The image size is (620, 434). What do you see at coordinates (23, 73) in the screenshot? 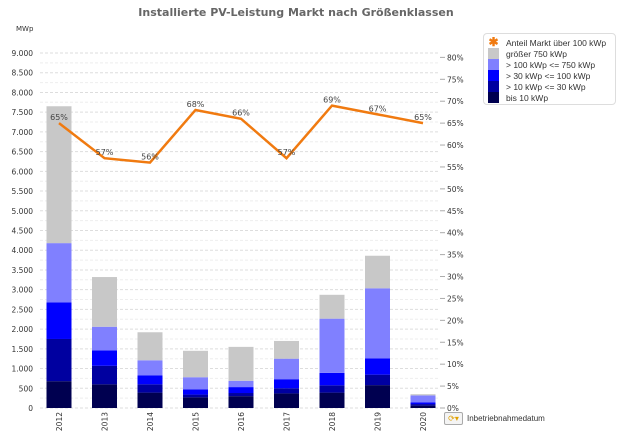
I see `y-tick-label: 8.500` at bounding box center [23, 73].